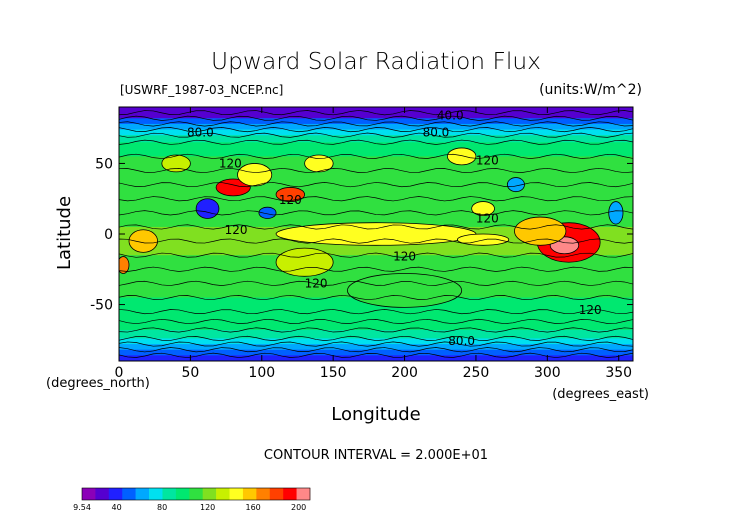  I want to click on colorbar: 9.54 40 80 120 160 200, so click(192, 499).